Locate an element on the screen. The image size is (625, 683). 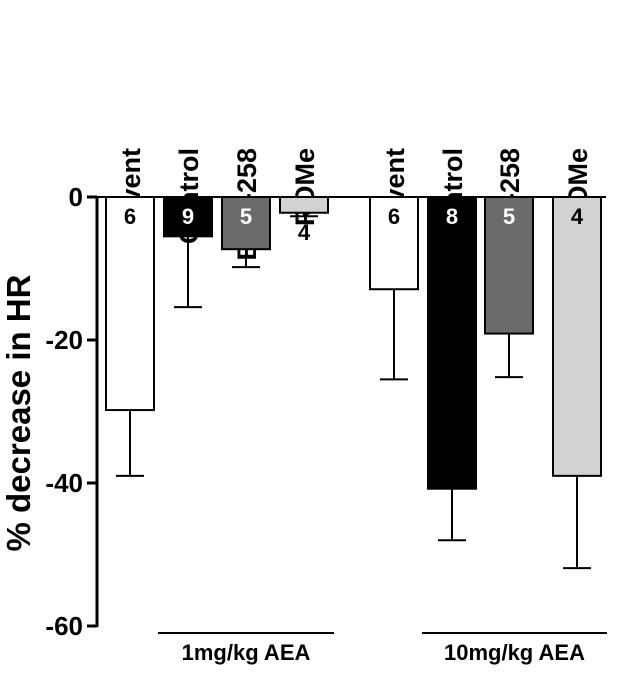
n-label-2: 5 is located at coordinates (246, 216).